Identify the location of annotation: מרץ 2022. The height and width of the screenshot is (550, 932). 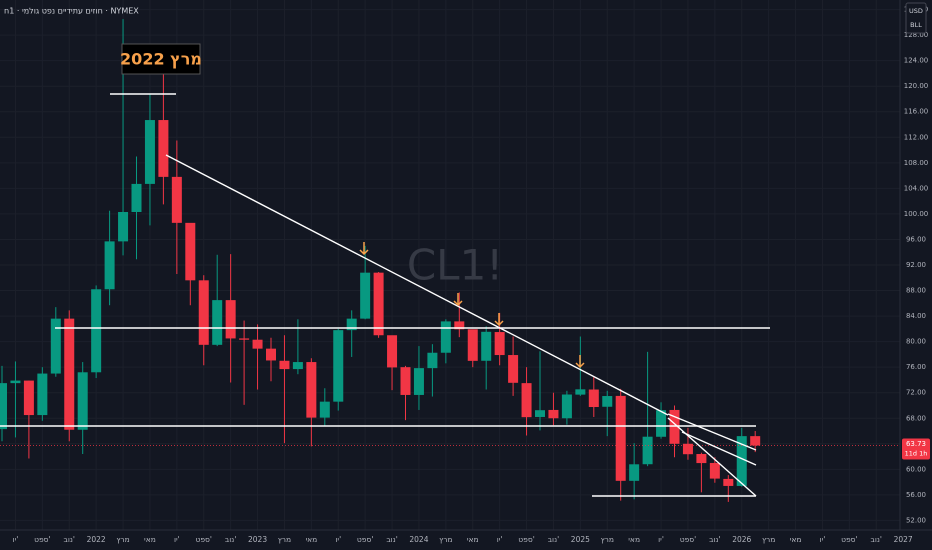
(161, 59).